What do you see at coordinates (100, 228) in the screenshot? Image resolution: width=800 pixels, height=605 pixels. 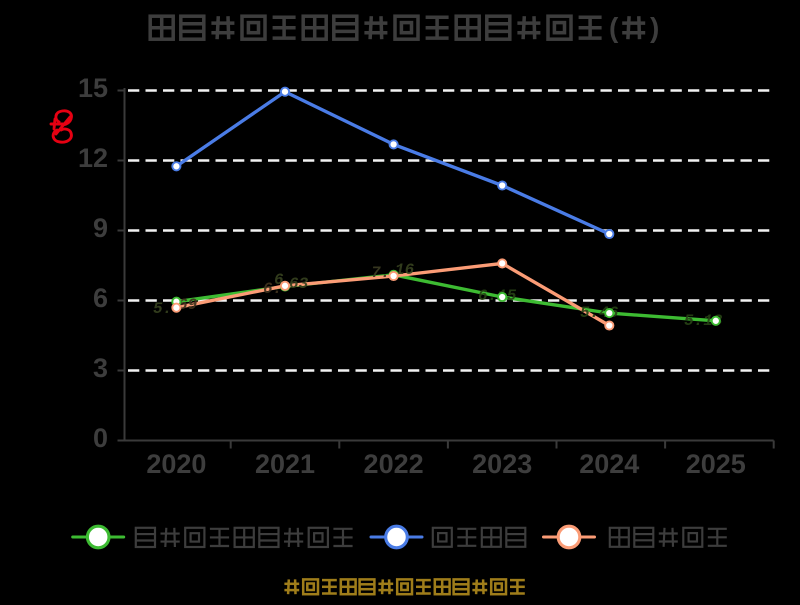 I see `svg-text: 9` at bounding box center [100, 228].